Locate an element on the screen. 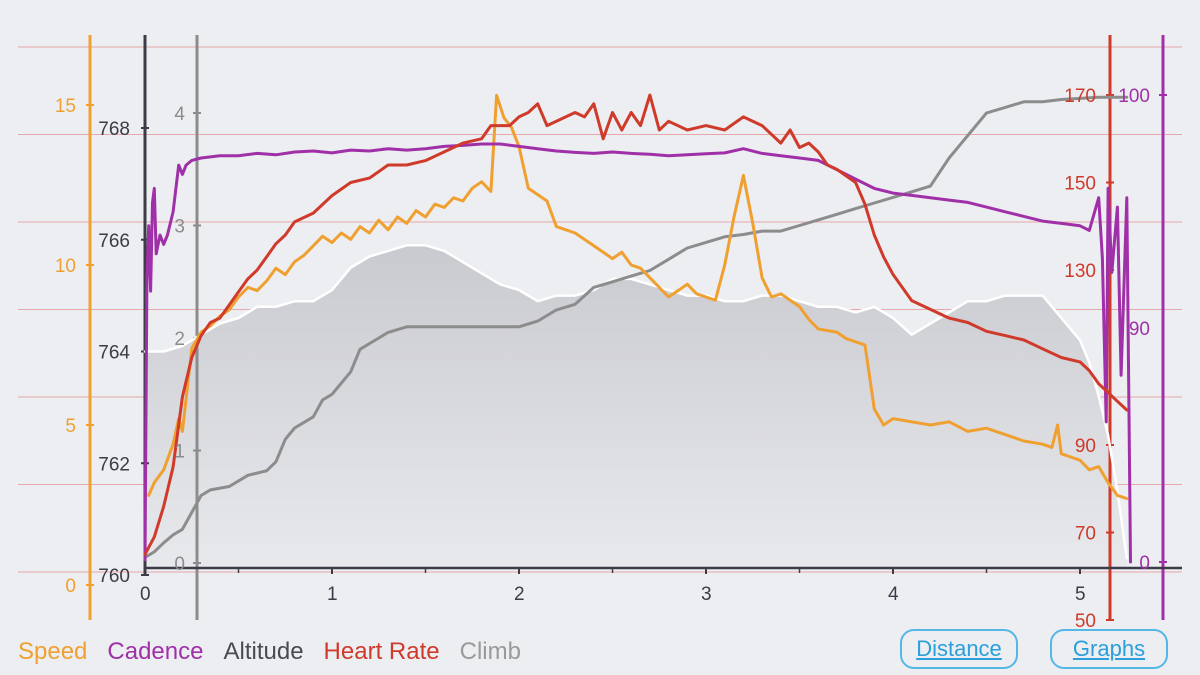 This screenshot has height=675, width=1200. heart_rate-tick-label: 70 is located at coordinates (1085, 534).